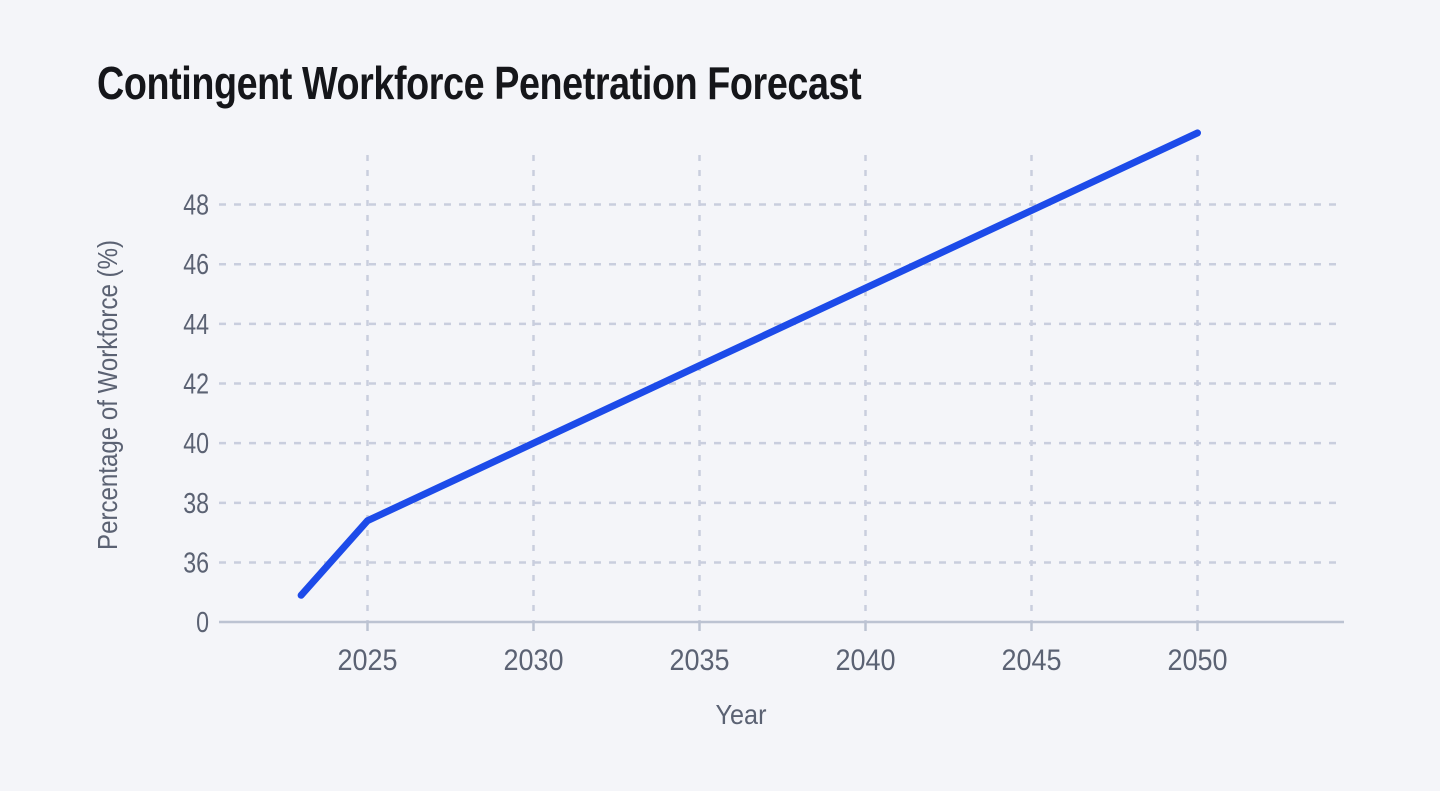  Describe the element at coordinates (107, 395) in the screenshot. I see `y-axis-label: Percentage of Workforce (%)` at that location.